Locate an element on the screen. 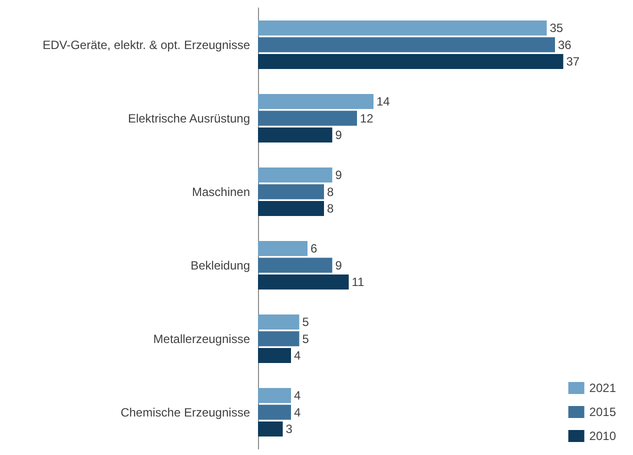 Image resolution: width=633 pixels, height=455 pixels. y-tick-label: Maschinen is located at coordinates (221, 191).